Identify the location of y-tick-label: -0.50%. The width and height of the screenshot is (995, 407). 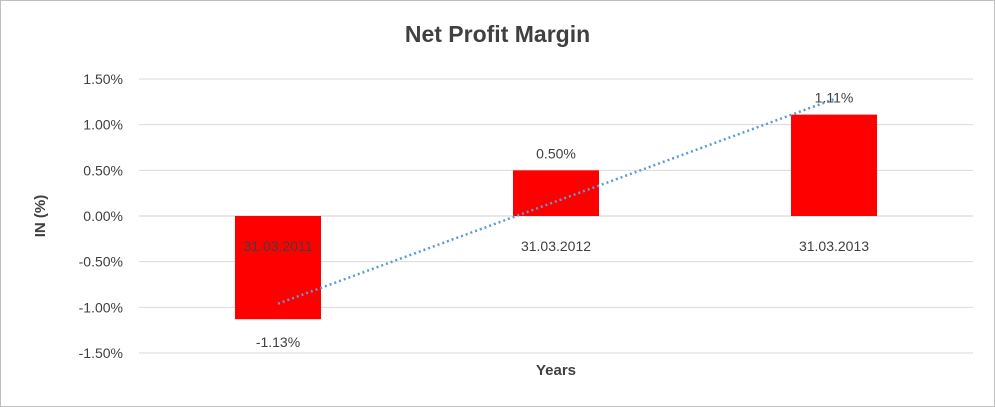
(101, 262).